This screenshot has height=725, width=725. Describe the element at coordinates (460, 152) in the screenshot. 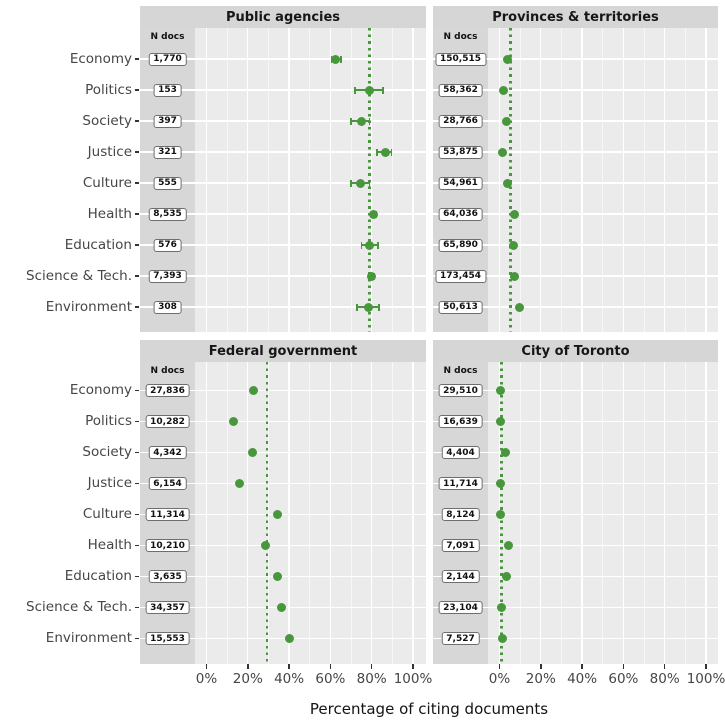

I see `ndocs-box: 53,875` at that location.